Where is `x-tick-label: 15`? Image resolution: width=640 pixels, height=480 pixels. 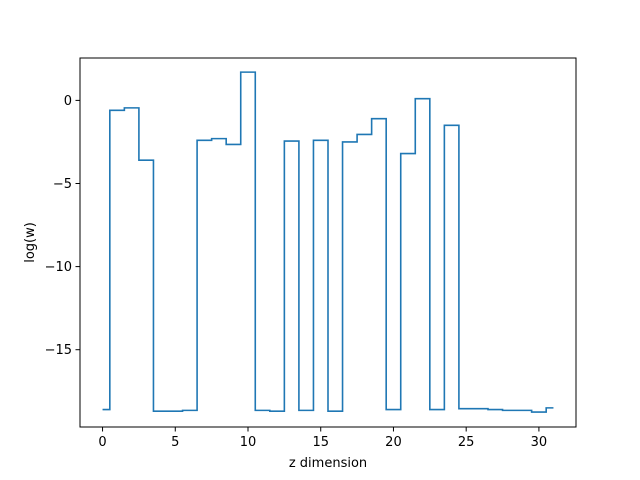
x-tick-label: 15 is located at coordinates (320, 442).